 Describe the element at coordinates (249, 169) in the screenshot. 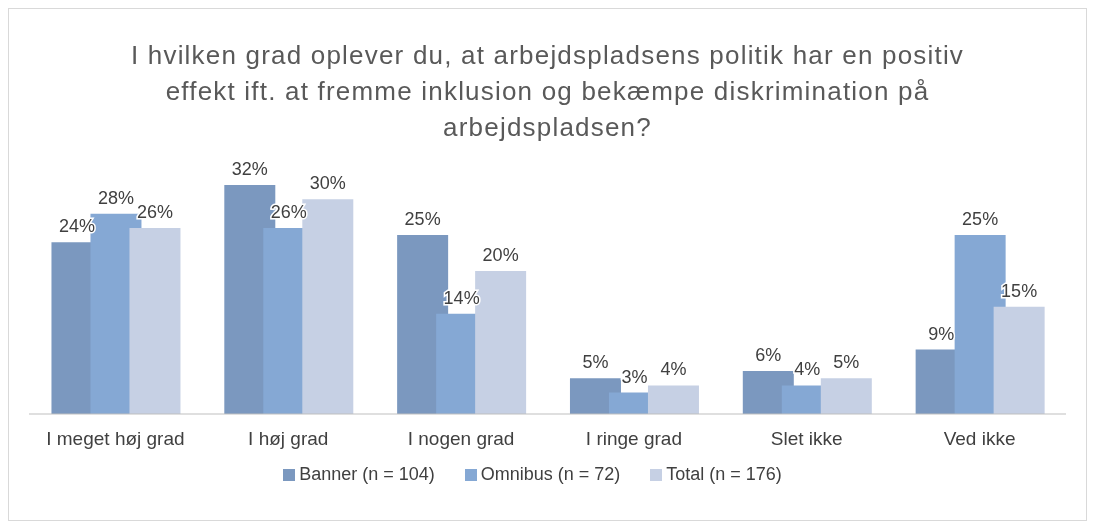

I see `data-label: 32%` at that location.